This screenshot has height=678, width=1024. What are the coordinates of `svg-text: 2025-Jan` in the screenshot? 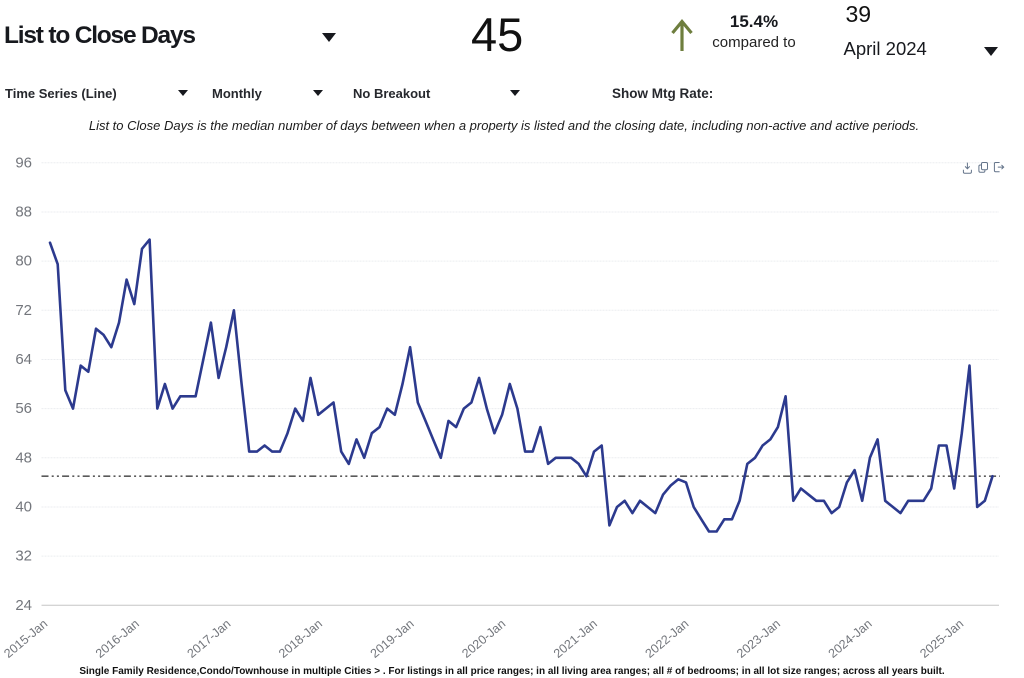 It's located at (941, 639).